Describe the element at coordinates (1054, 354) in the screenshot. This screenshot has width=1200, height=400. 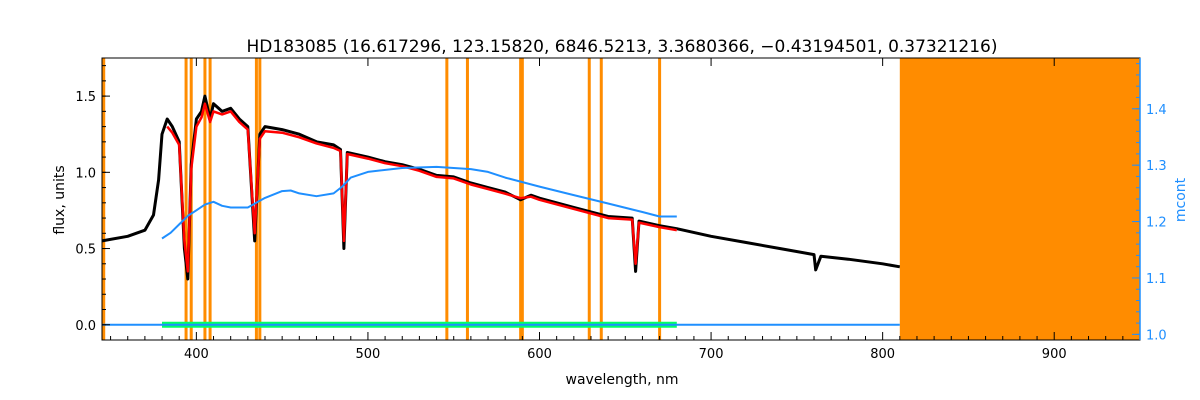
I see `x-tick-label: 900` at that location.